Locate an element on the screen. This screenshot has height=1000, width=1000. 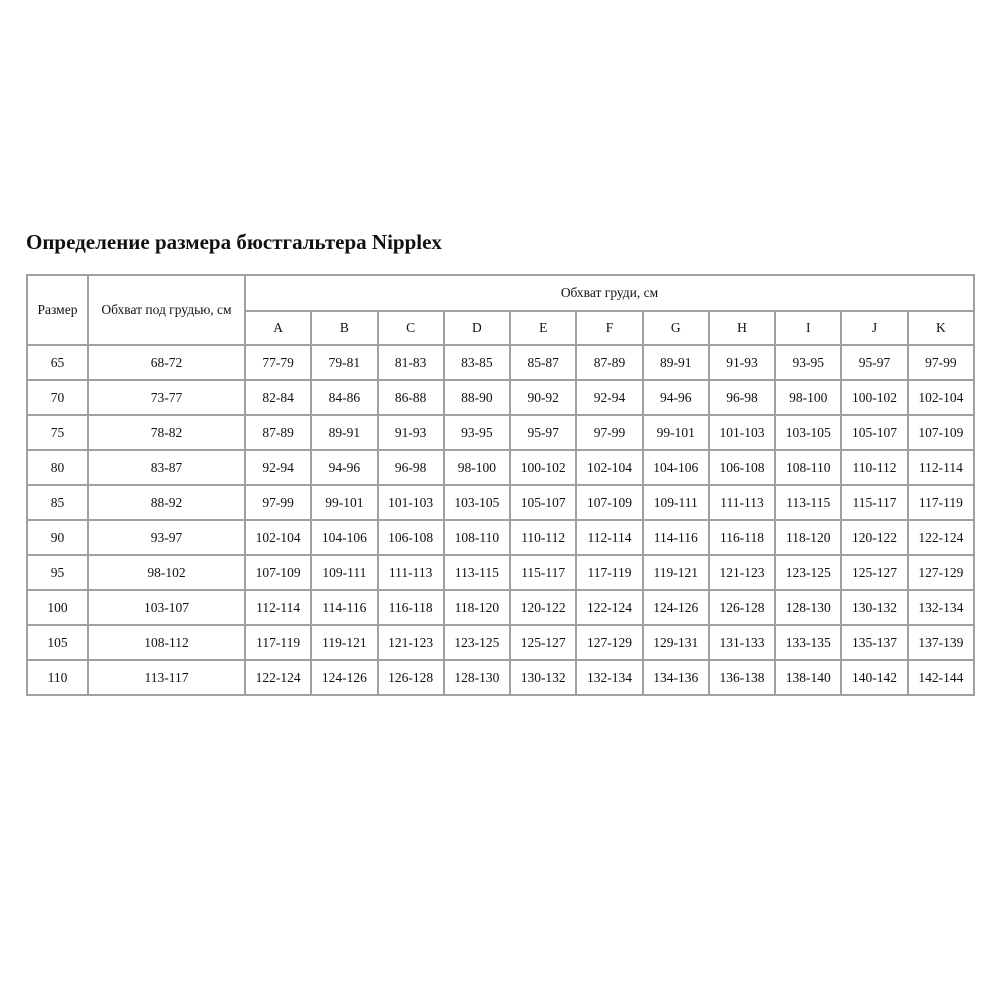
bust-cell: 83-85 is located at coordinates (477, 362).